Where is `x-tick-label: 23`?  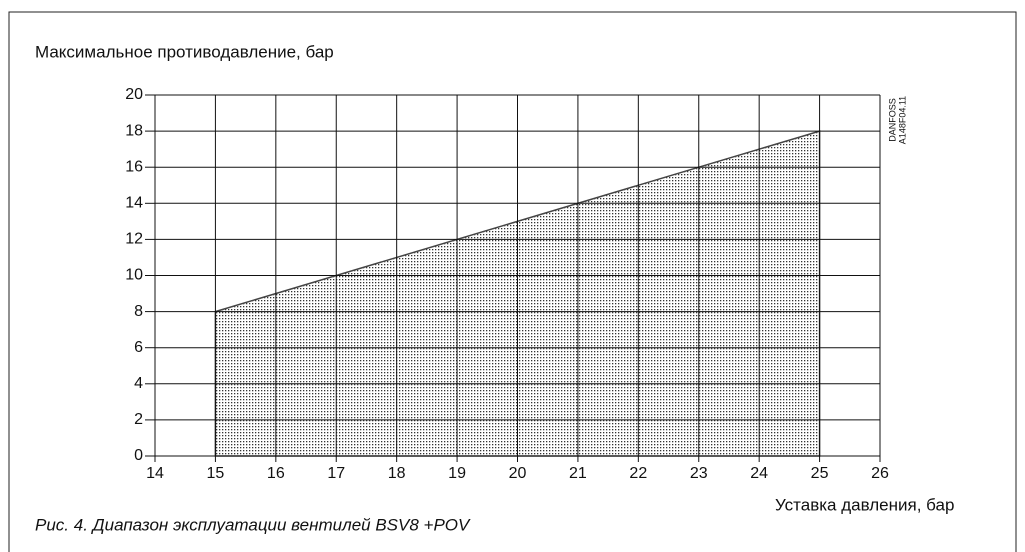 x-tick-label: 23 is located at coordinates (699, 473).